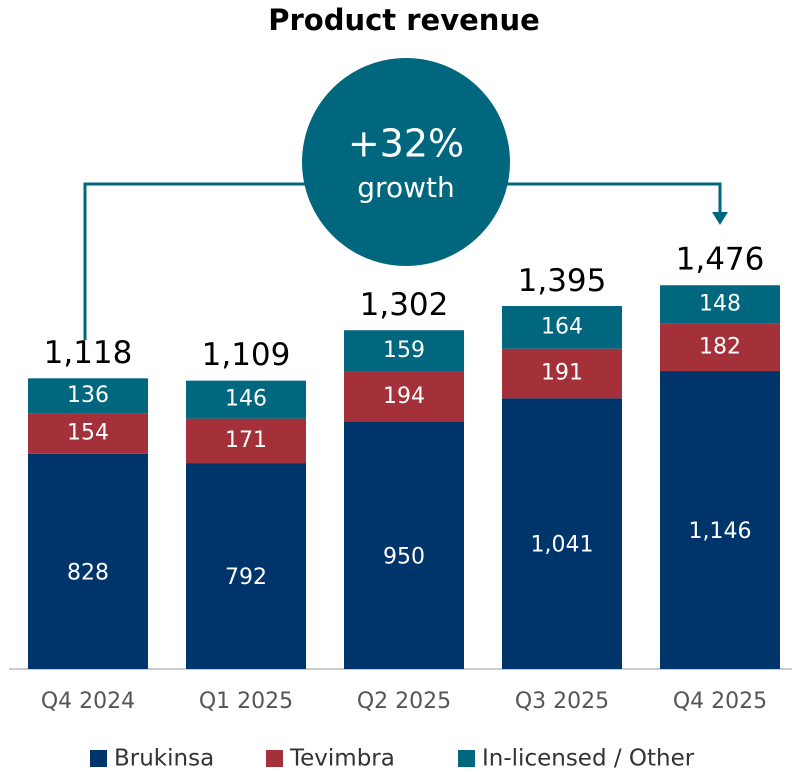 The height and width of the screenshot is (772, 792). I want to click on segment-label: 146, so click(246, 399).